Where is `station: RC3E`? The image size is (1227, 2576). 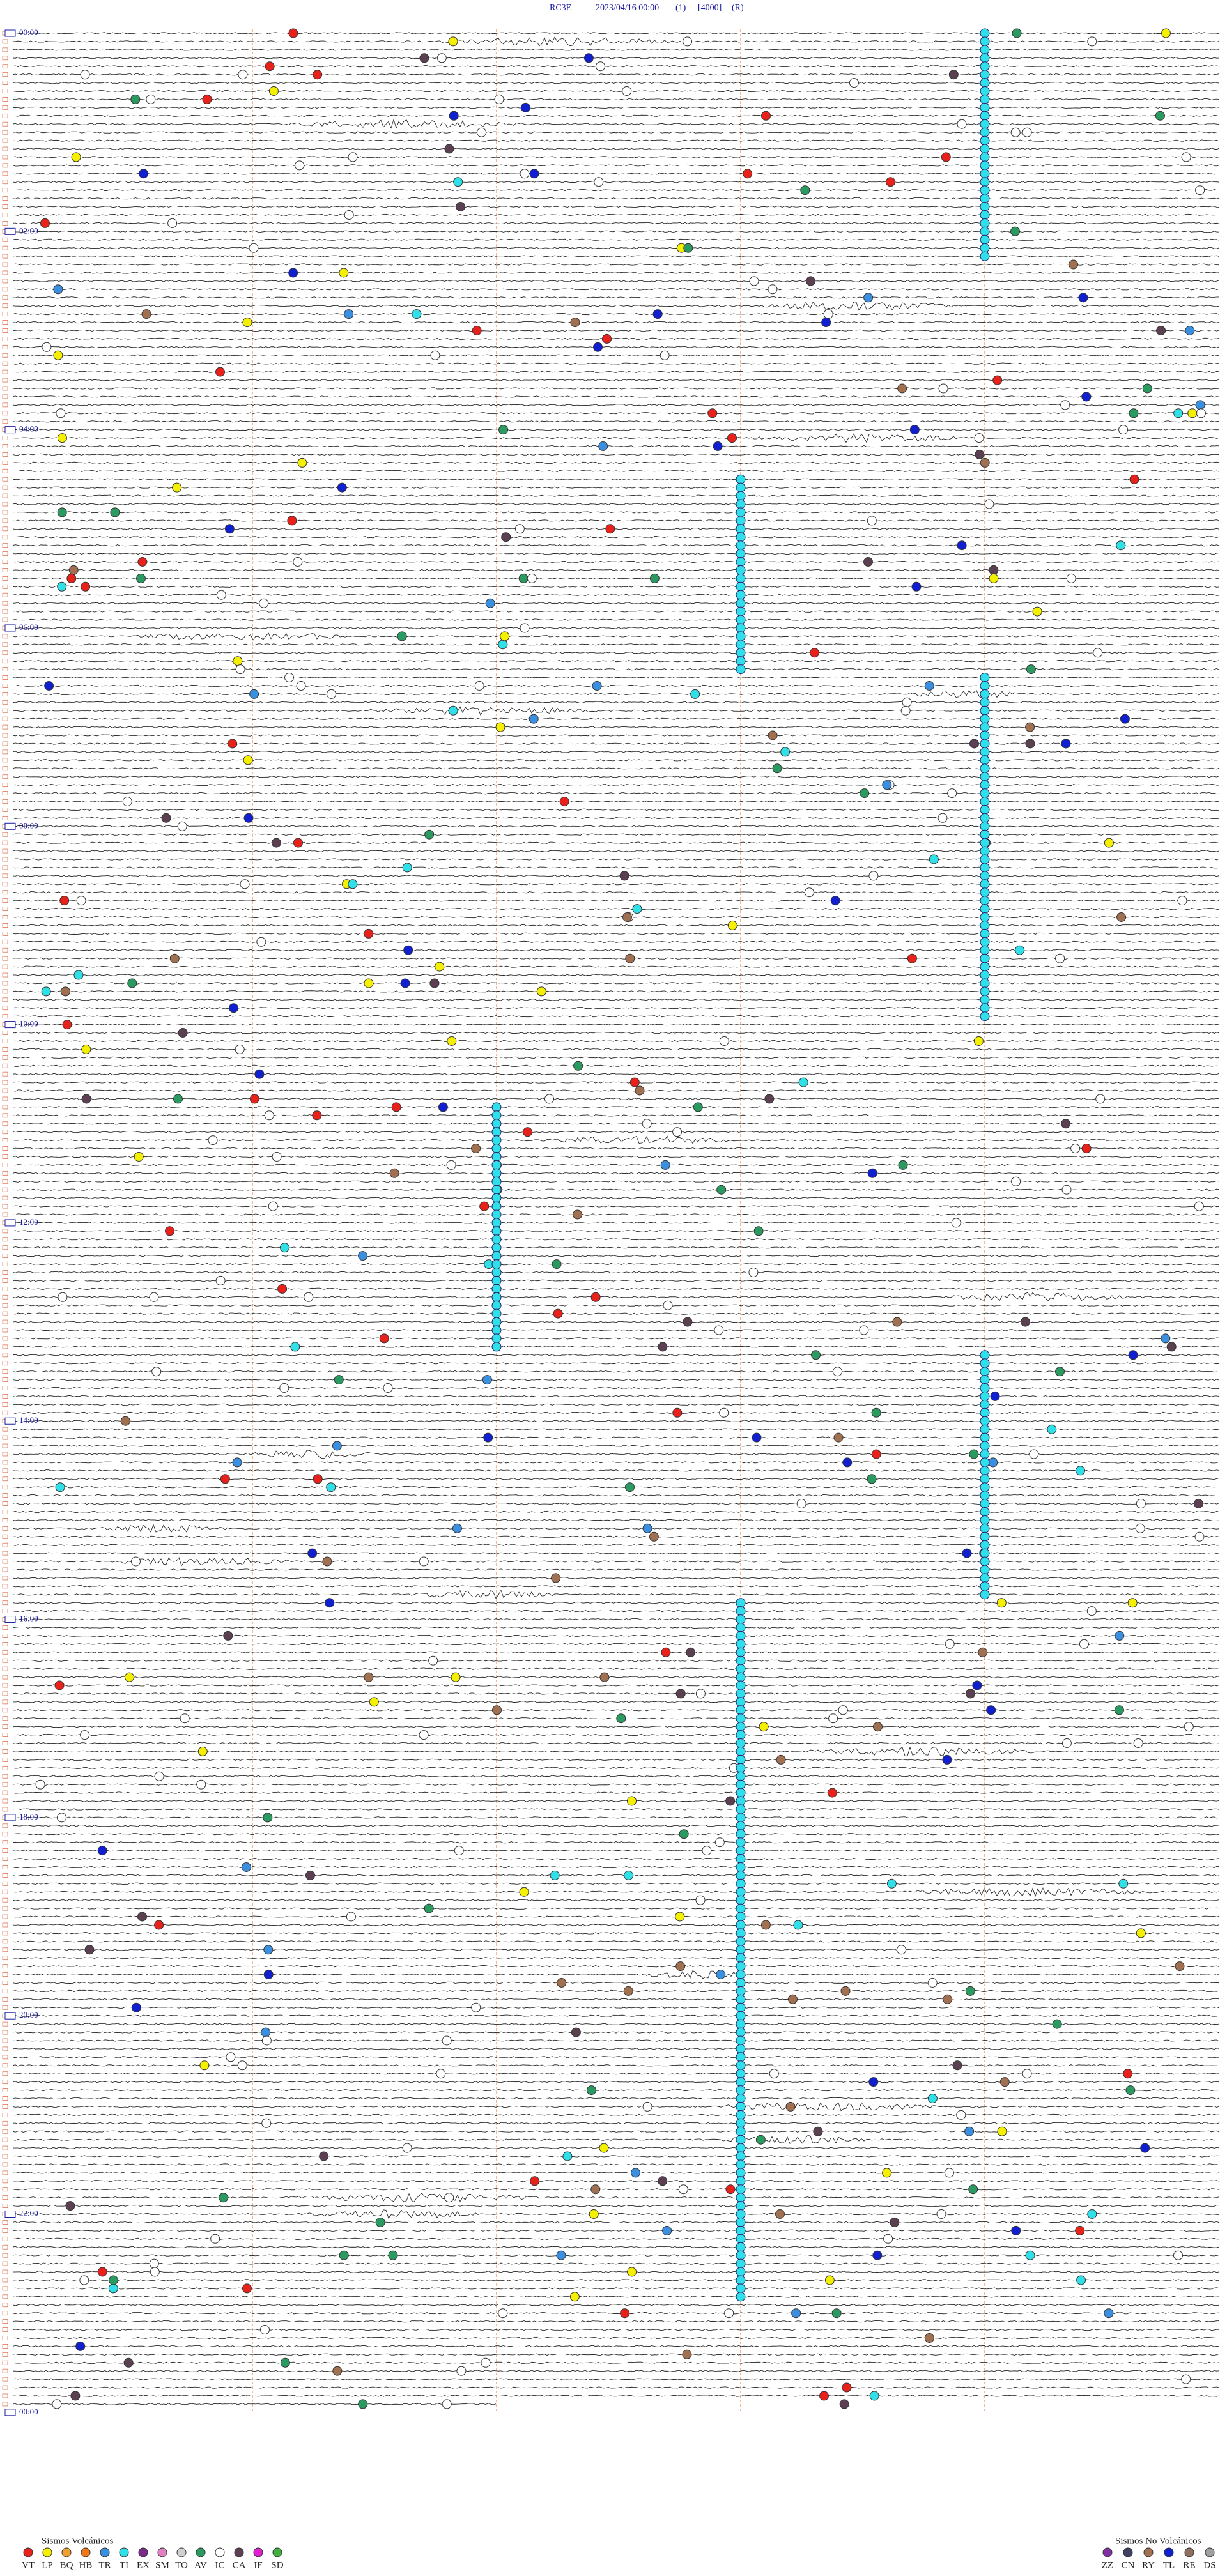 station: RC3E is located at coordinates (560, 8).